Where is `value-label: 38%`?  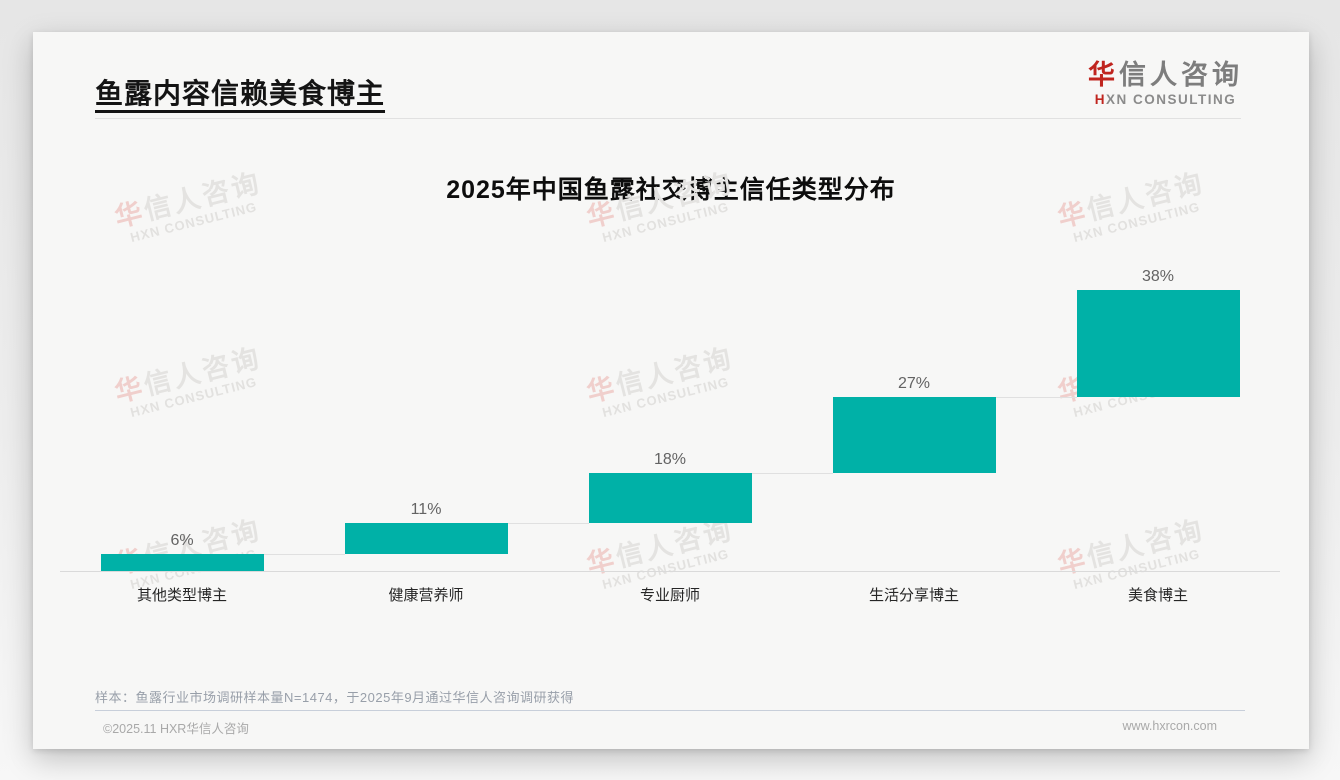 value-label: 38% is located at coordinates (1158, 276).